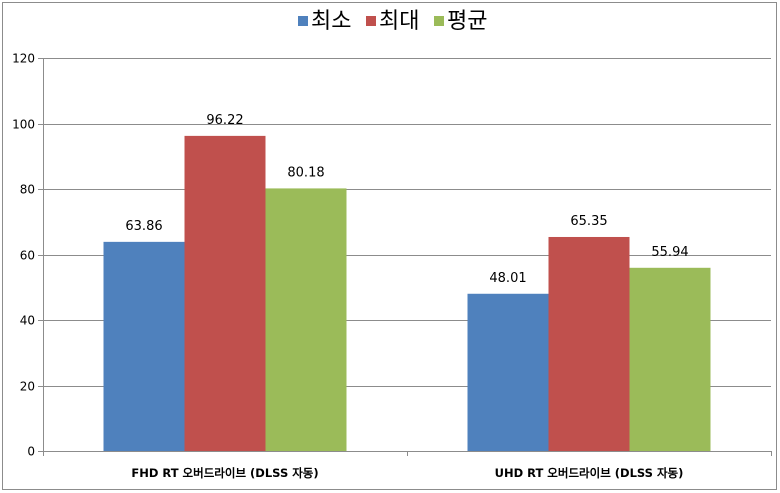  I want to click on y-tick-label: 120, so click(23, 59).